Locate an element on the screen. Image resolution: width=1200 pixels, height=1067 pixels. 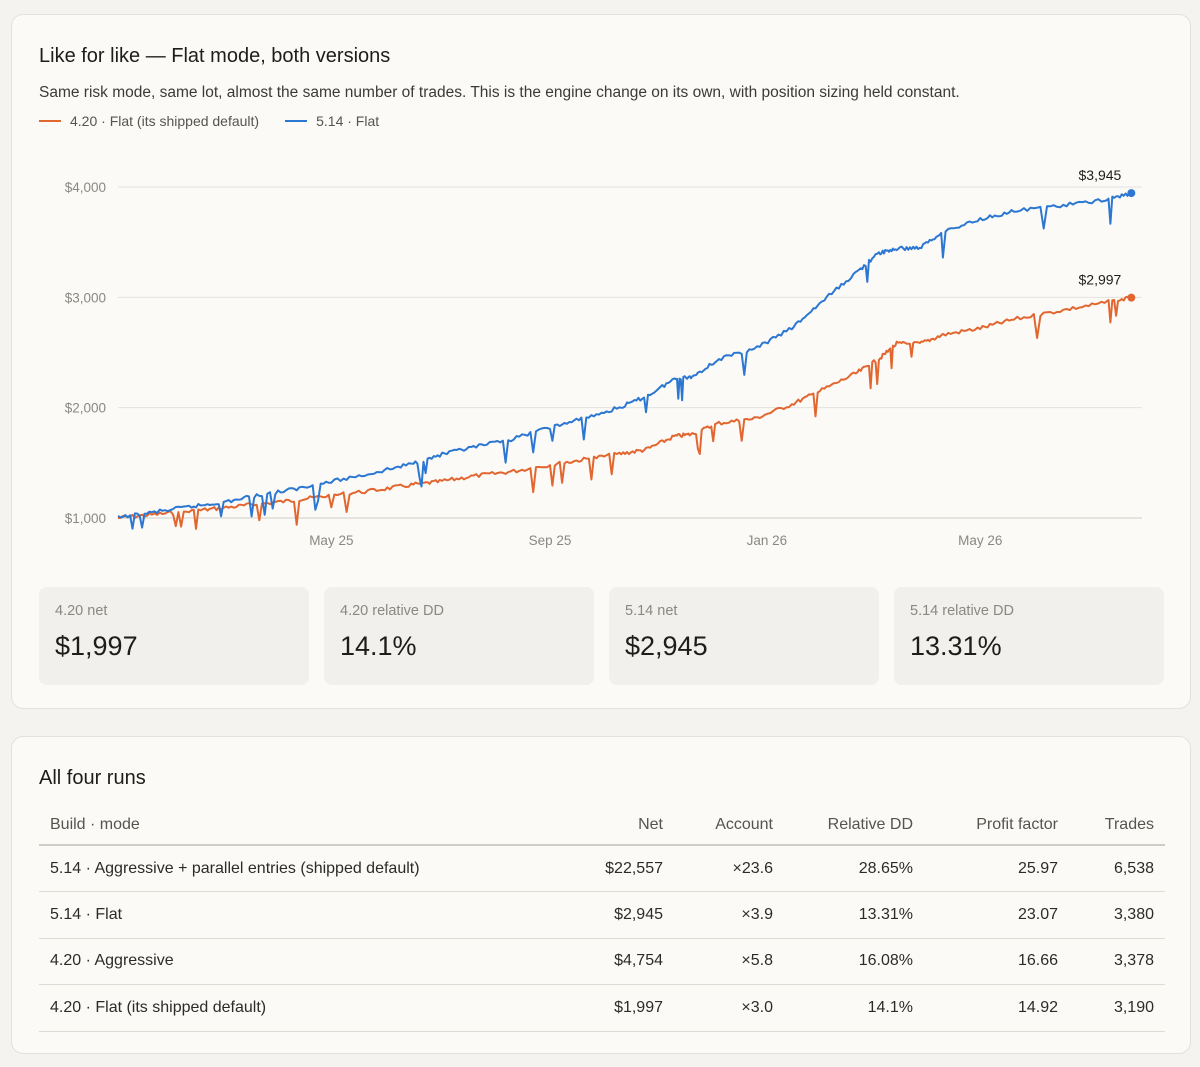
y-tick-label: $1,000 is located at coordinates (85, 518).